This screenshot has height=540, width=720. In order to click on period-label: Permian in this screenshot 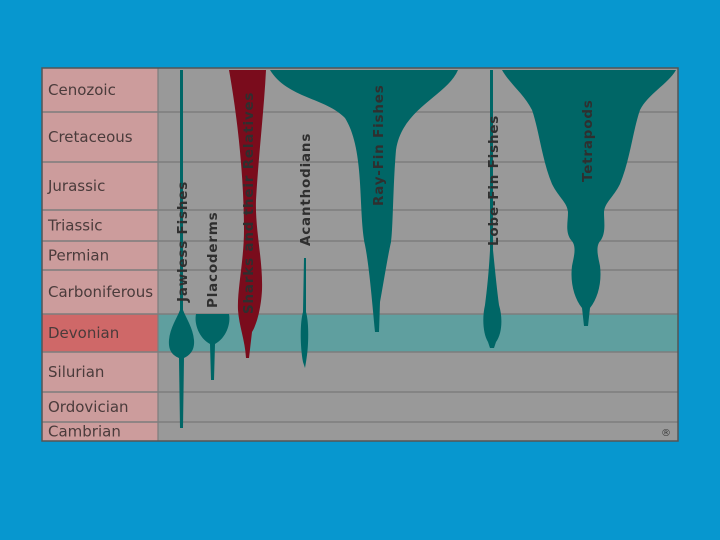, I will do `click(78, 256)`.